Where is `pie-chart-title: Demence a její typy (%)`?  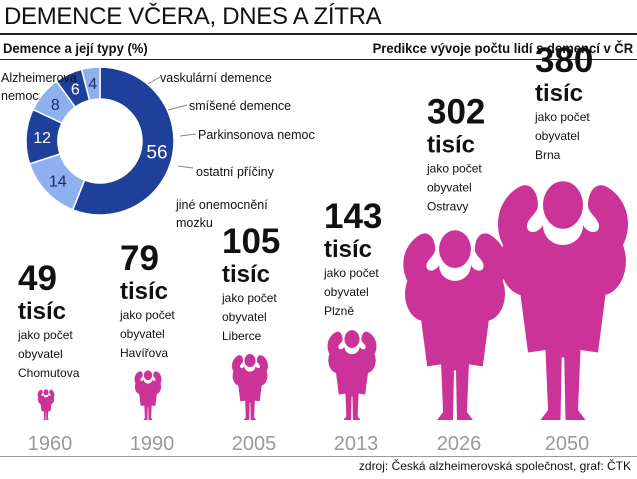
pie-chart-title: Demence a její typy (%) is located at coordinates (75, 48).